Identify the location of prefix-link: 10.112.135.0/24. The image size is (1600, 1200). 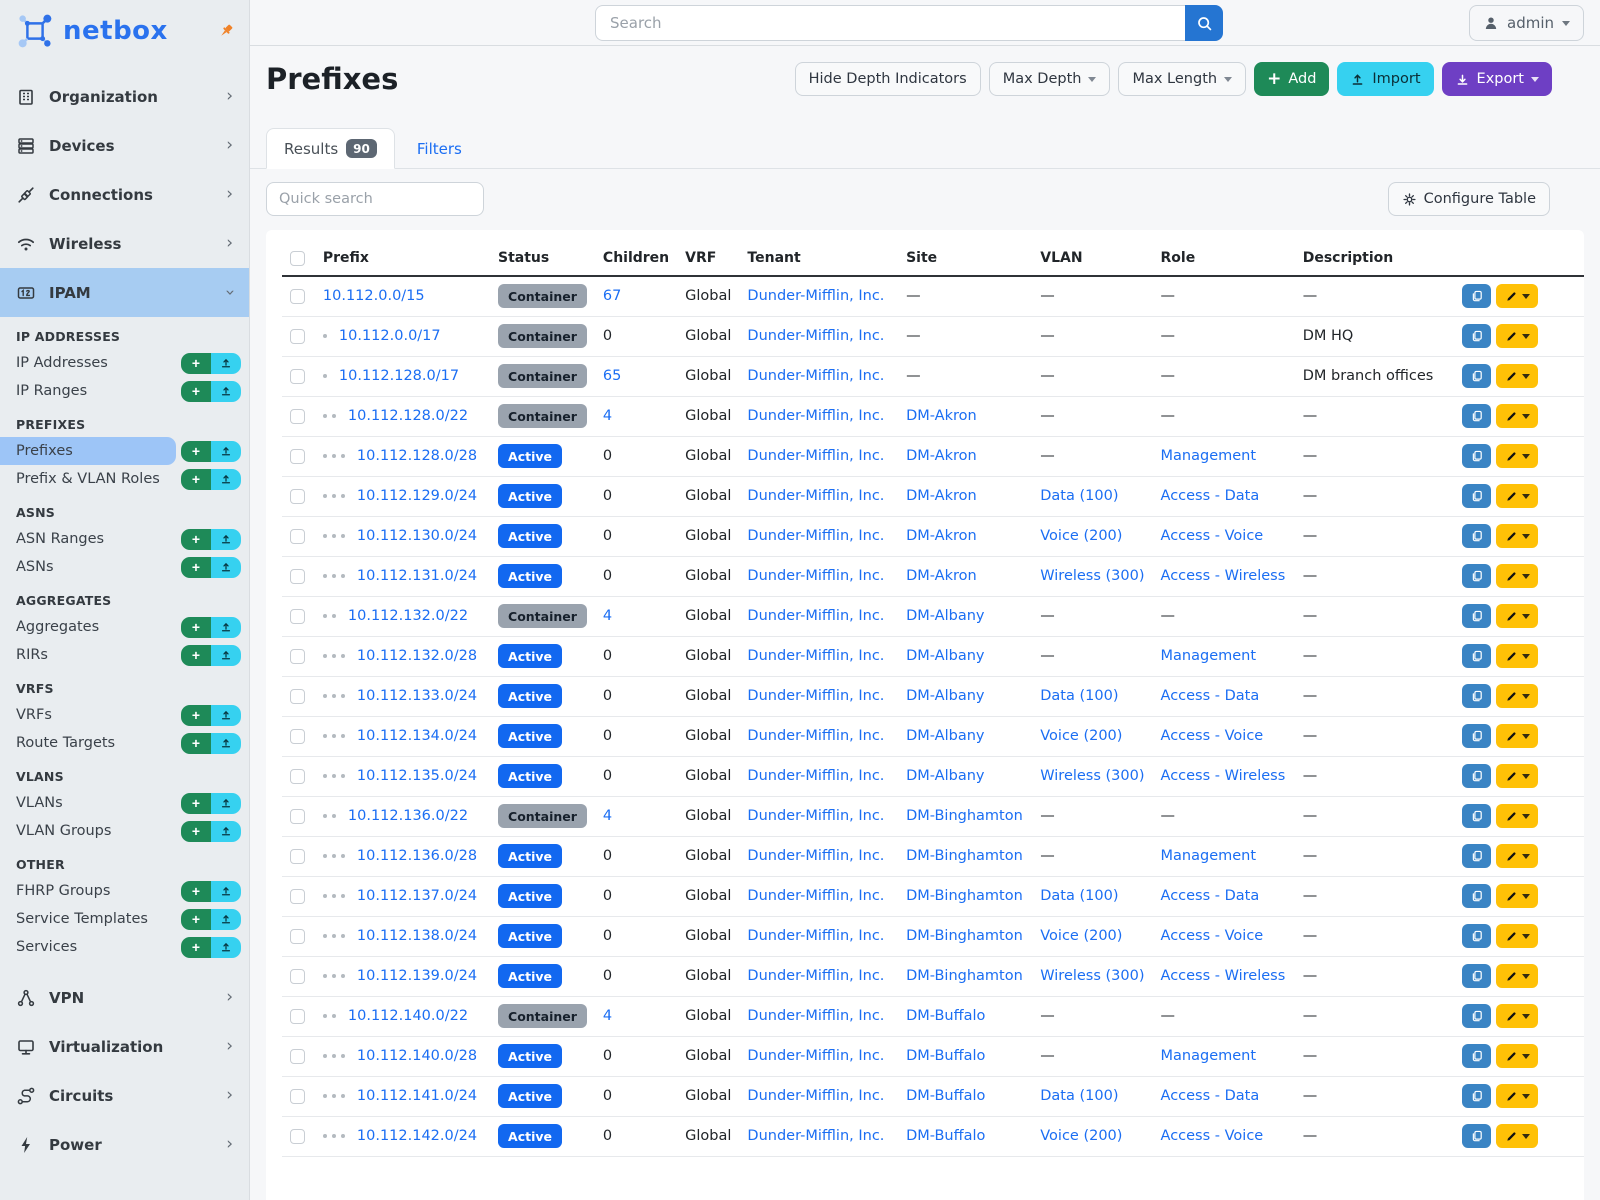
(417, 776).